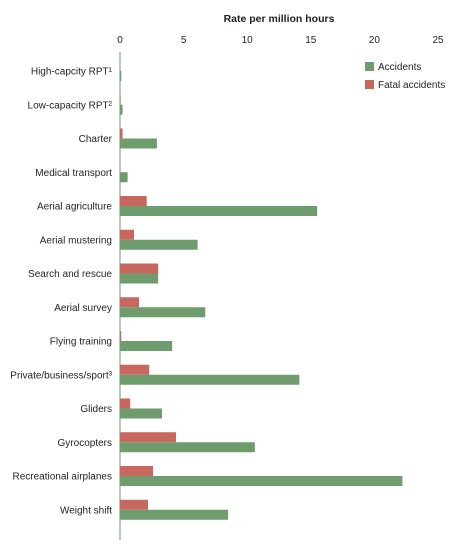  Describe the element at coordinates (70, 105) in the screenshot. I see `category-label: Low-capacity RPT²` at that location.